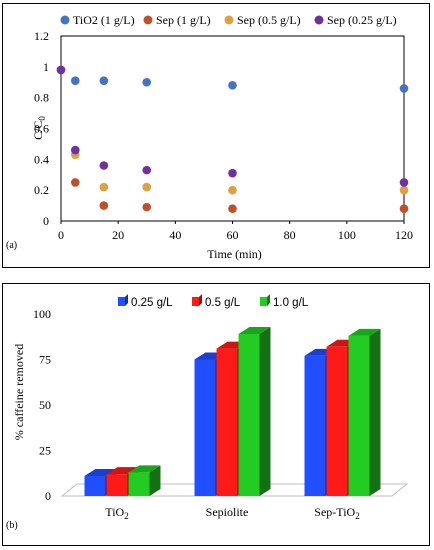 This screenshot has height=550, width=434. Describe the element at coordinates (347, 235) in the screenshot. I see `x-tick-label: 100` at that location.